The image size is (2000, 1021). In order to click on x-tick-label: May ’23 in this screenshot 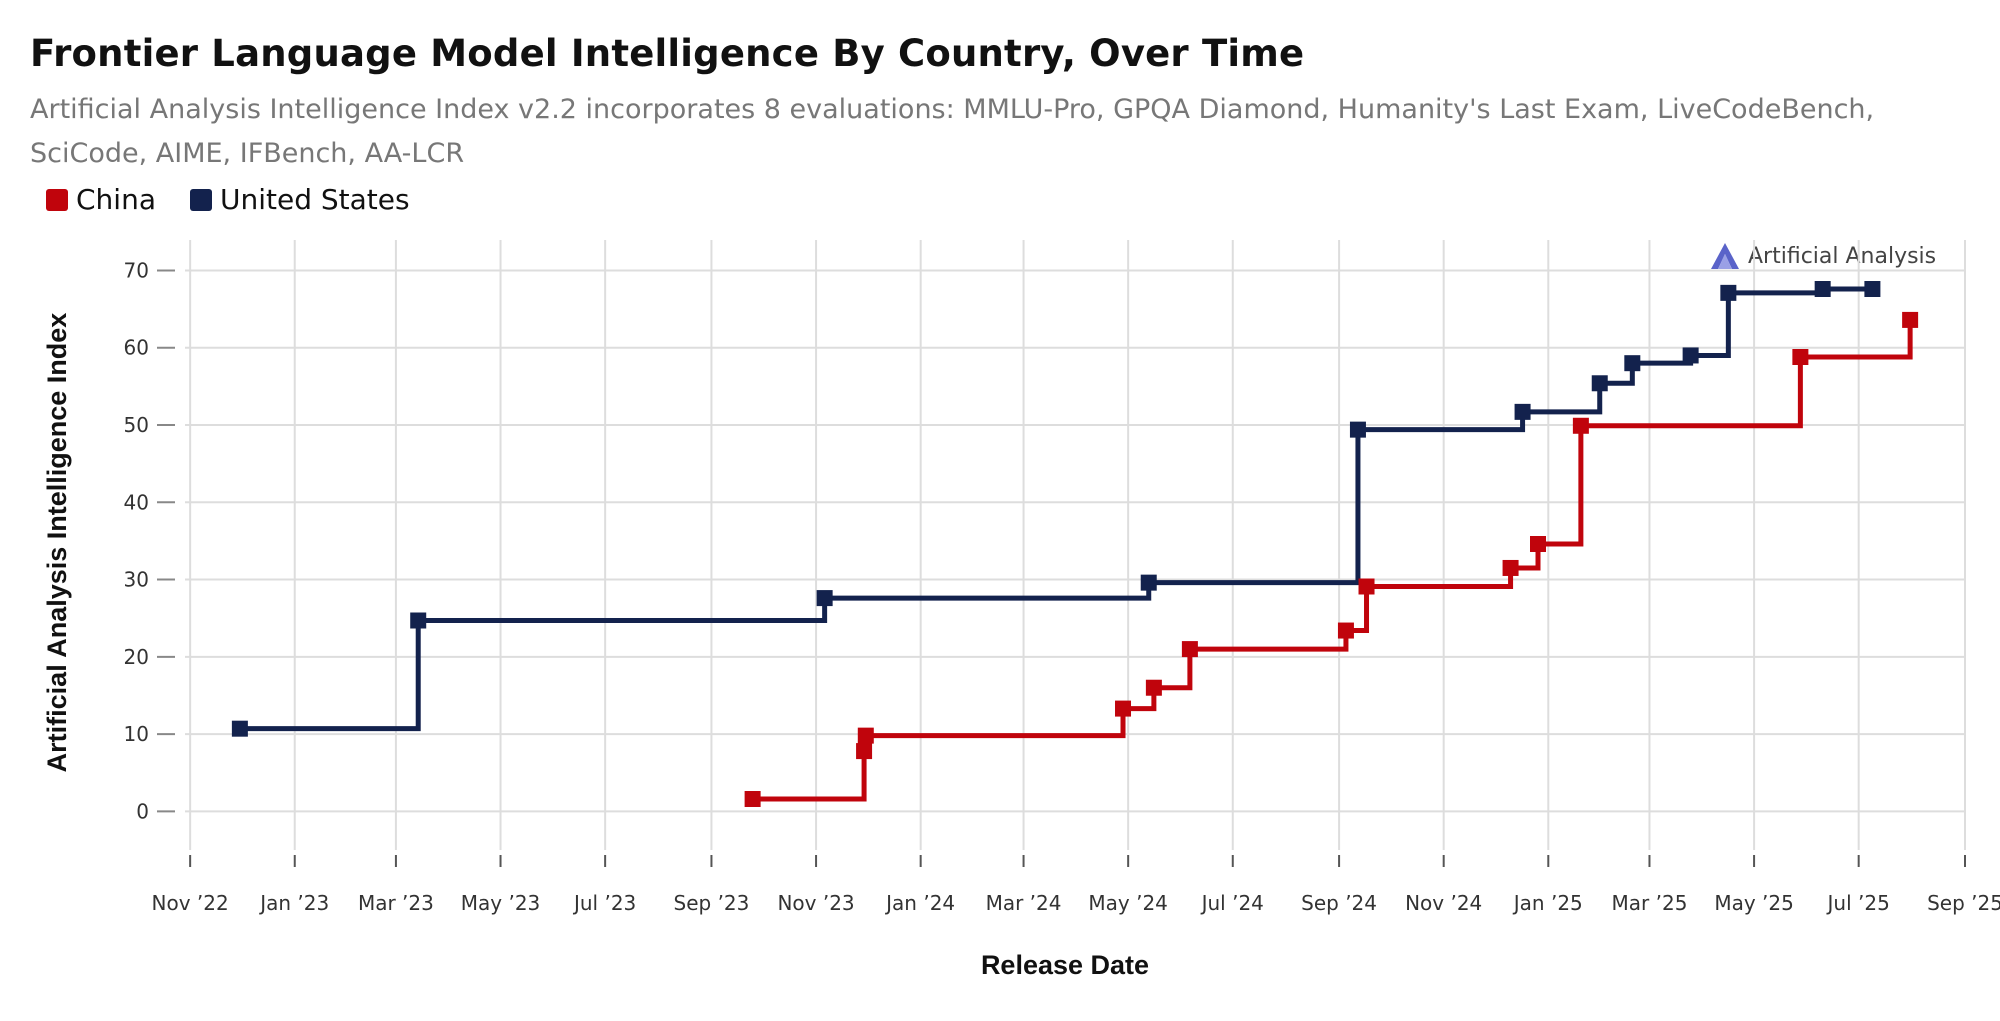, I will do `click(501, 903)`.